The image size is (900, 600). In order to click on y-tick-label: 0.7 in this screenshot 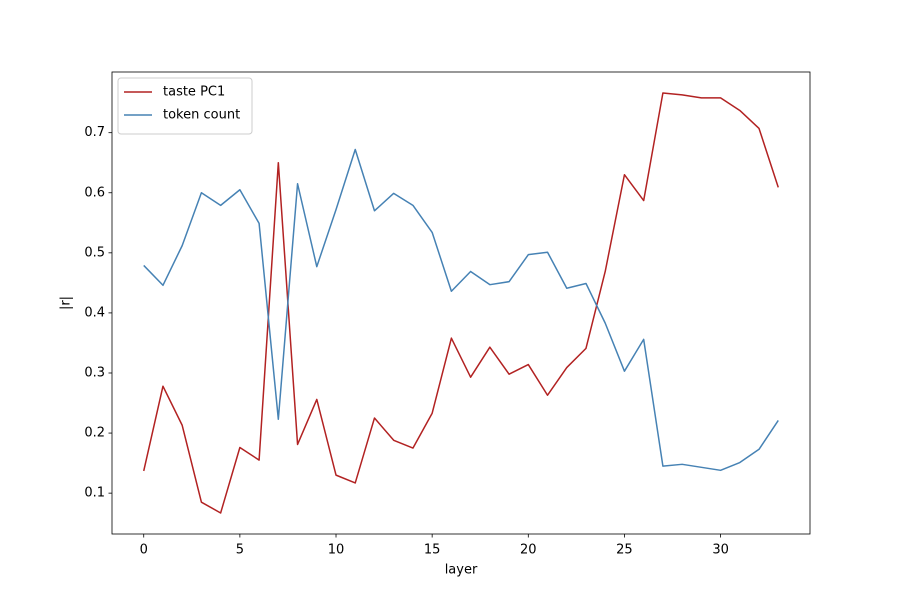, I will do `click(94, 132)`.